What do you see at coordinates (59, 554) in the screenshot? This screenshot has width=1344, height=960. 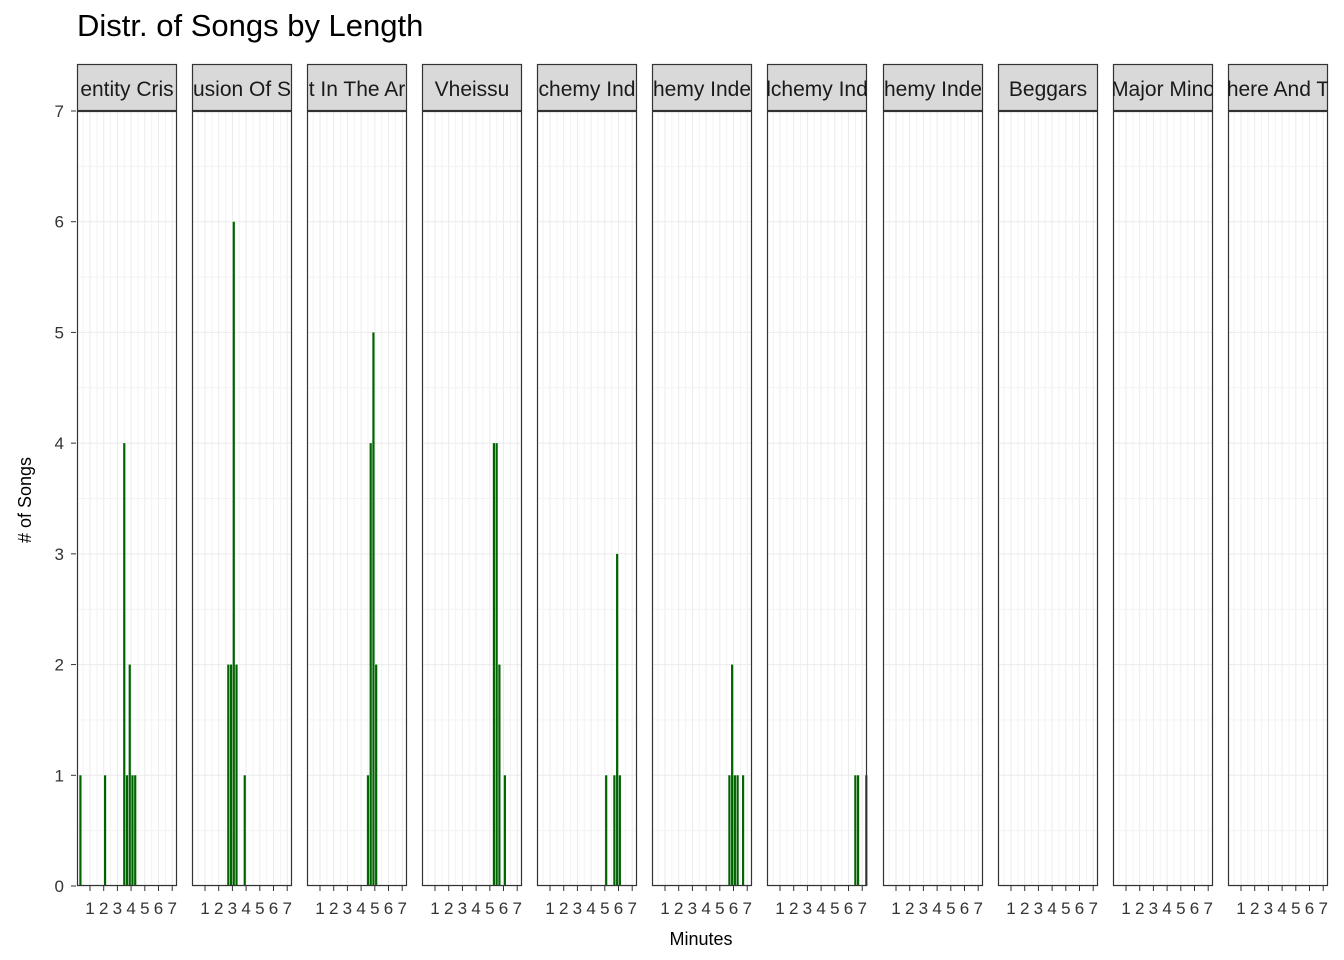 I see `y-tick-label: 3` at bounding box center [59, 554].